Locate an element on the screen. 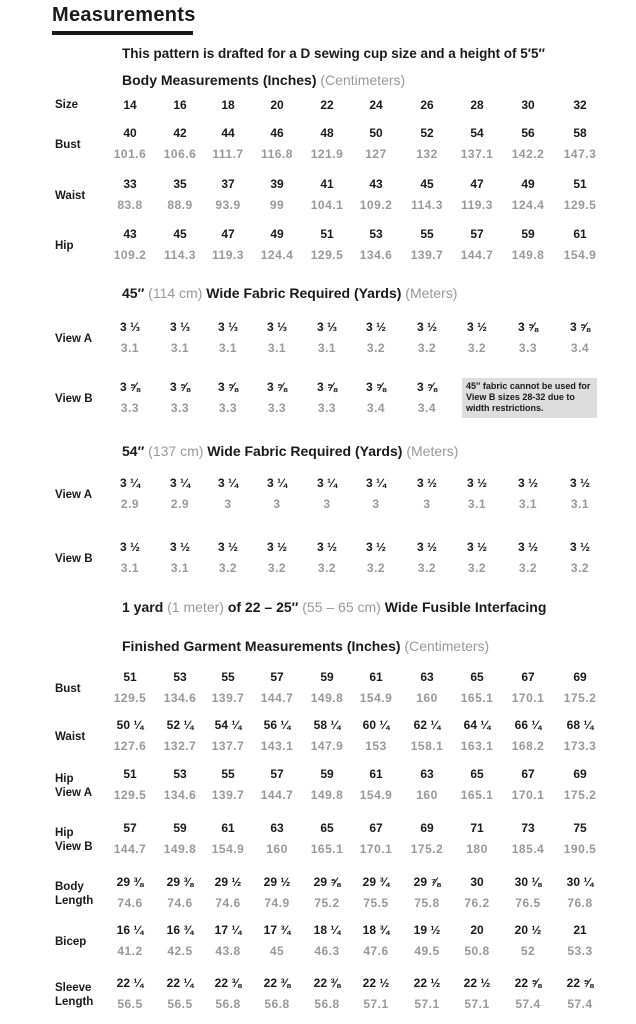 The width and height of the screenshot is (636, 1024). value-metric: 76.5 is located at coordinates (528, 903).